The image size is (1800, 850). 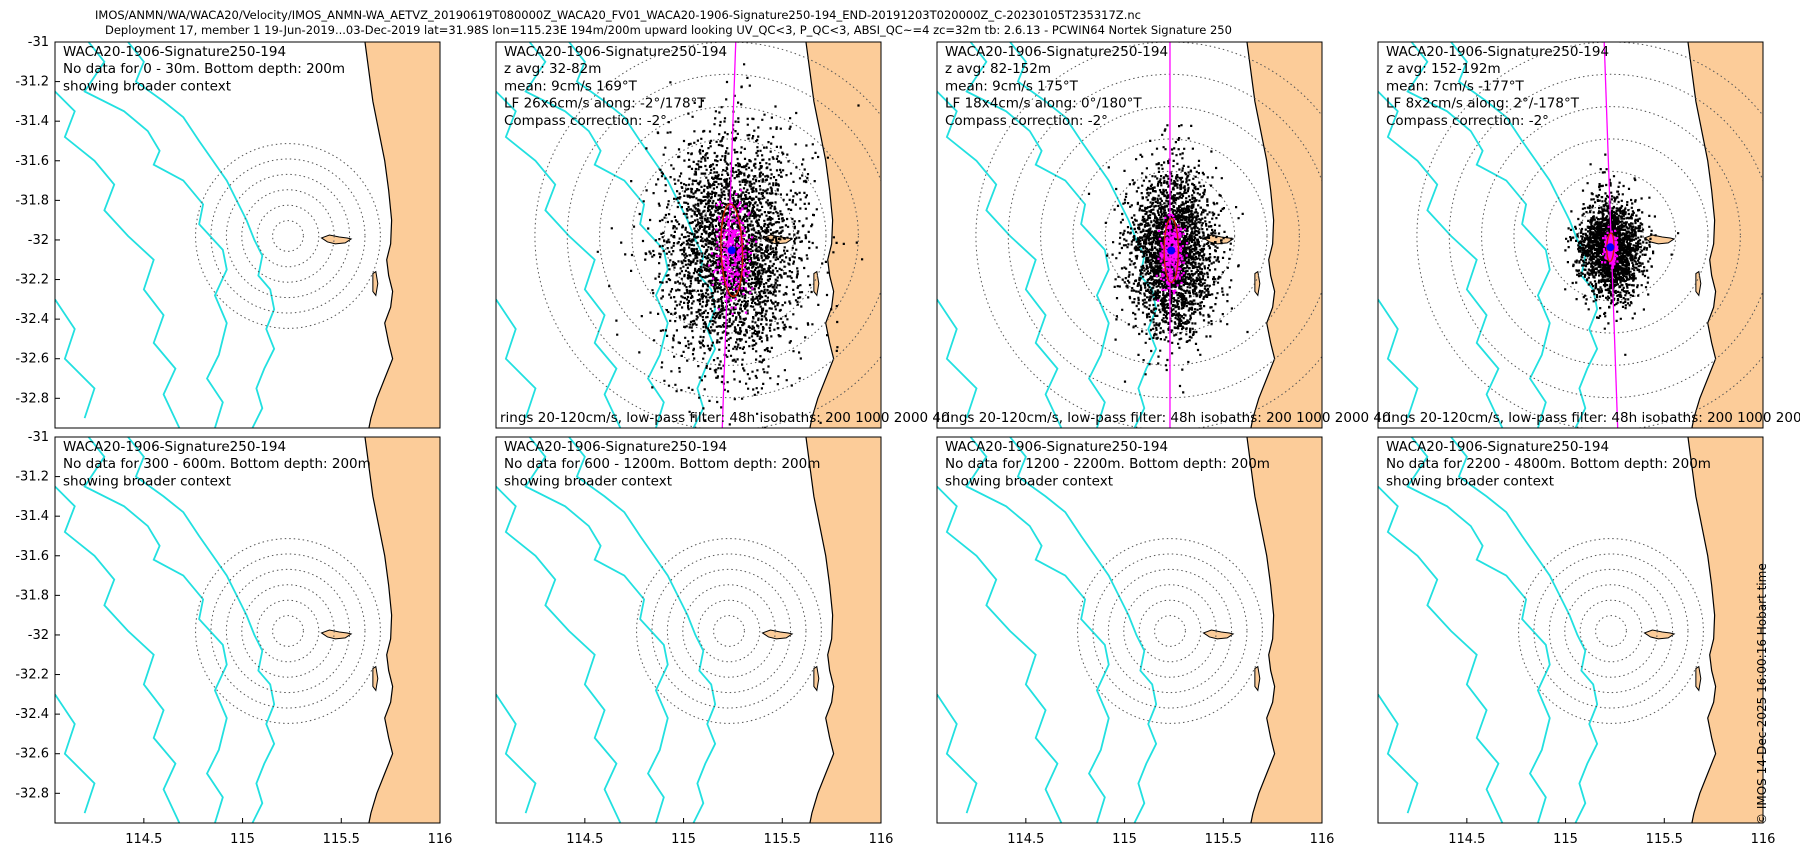 What do you see at coordinates (341, 839) in the screenshot?
I see `x-tick-label: 115.5` at bounding box center [341, 839].